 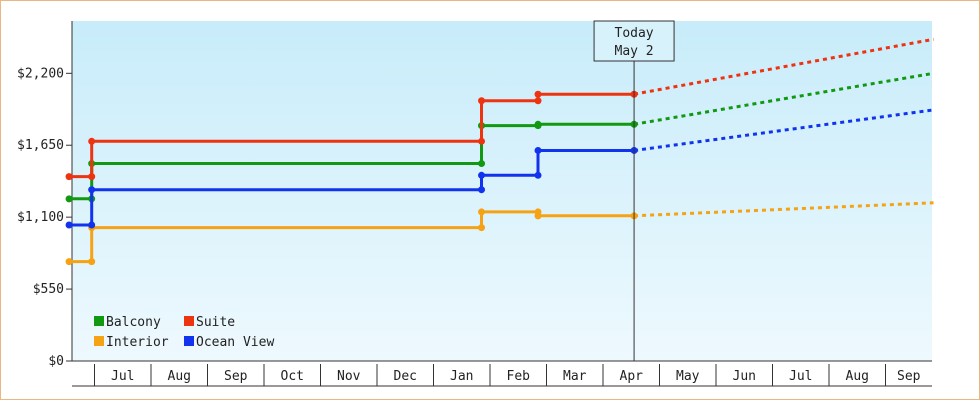 What do you see at coordinates (40, 73) in the screenshot?
I see `y-tick-label: $2,200` at bounding box center [40, 73].